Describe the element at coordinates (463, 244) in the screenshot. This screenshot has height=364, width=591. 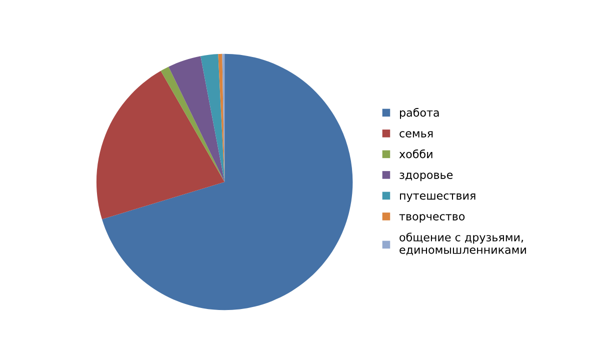
I see `legend-label: общение с друзьями, единомышленниками` at that location.